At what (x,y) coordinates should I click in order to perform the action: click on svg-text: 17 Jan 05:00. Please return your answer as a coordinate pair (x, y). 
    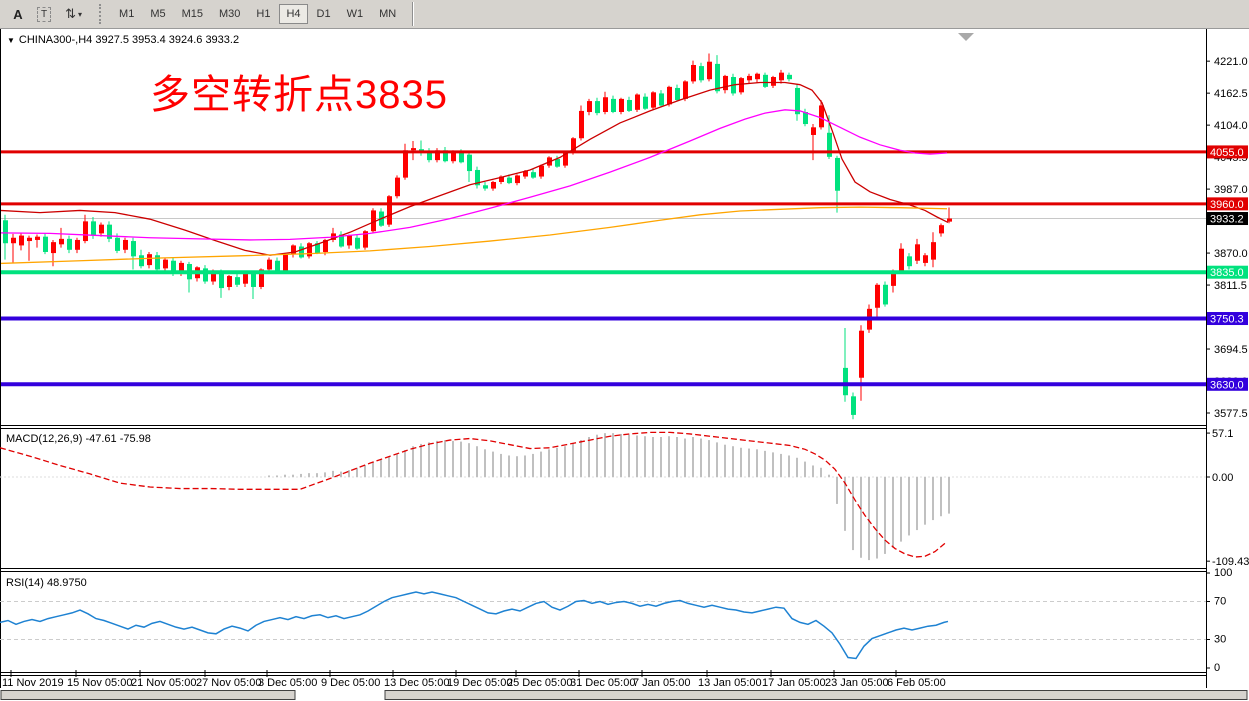
    Looking at the image, I should click on (794, 683).